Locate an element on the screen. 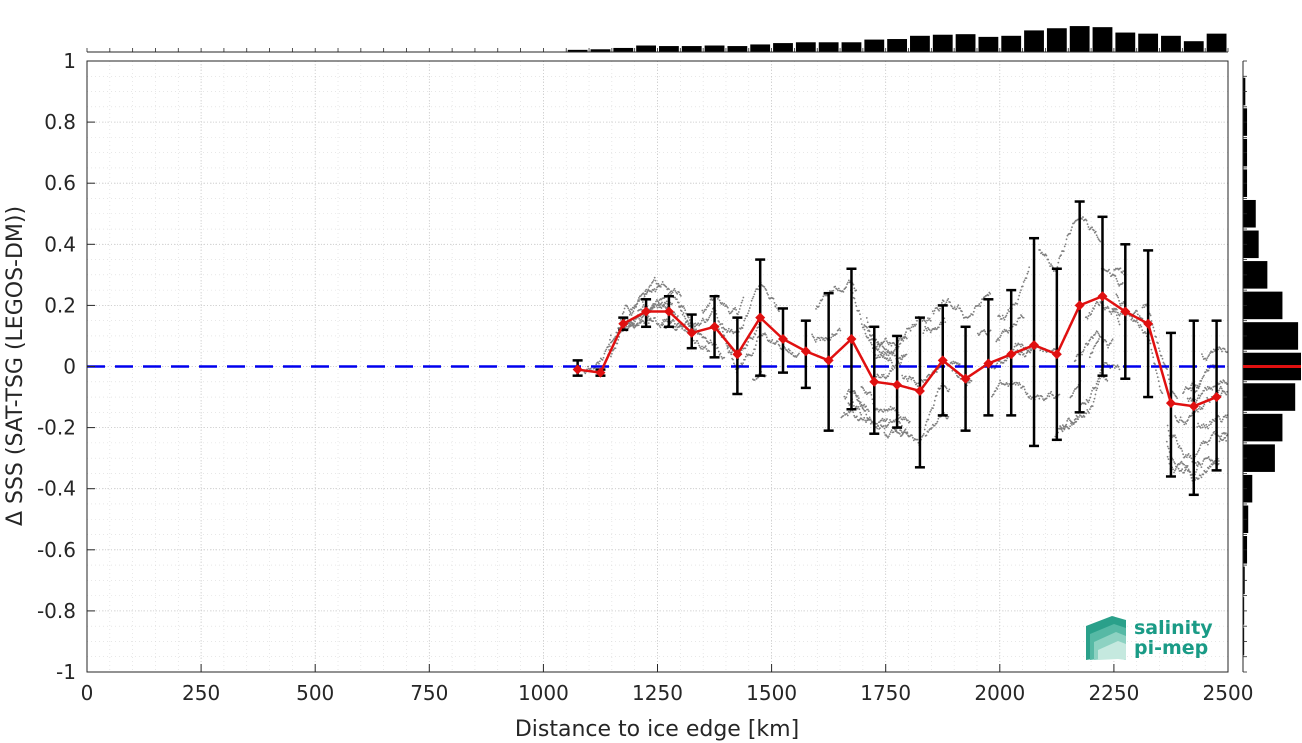 This screenshot has height=743, width=1302. x-axis-label: Distance to ice edge [km] is located at coordinates (657, 729).